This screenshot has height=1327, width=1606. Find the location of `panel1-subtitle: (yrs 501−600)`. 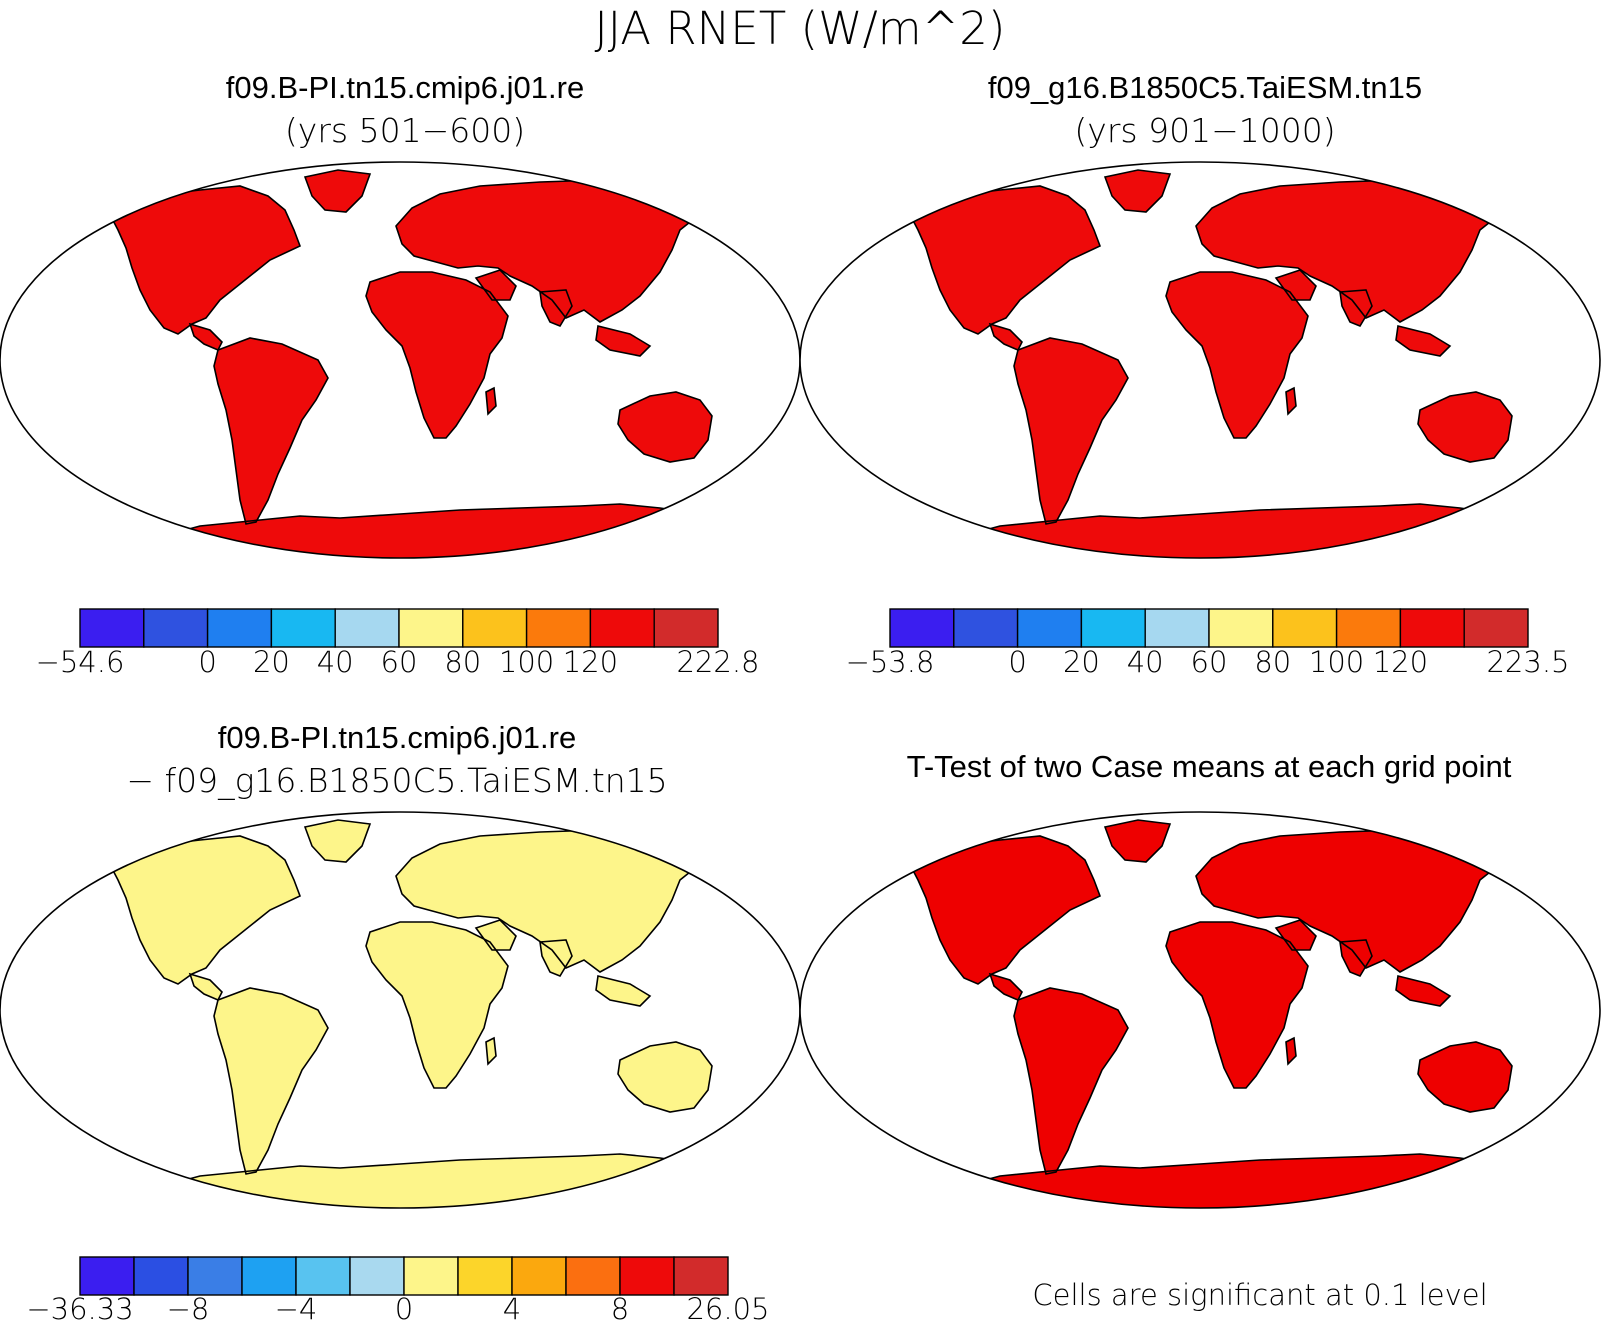

panel1-subtitle: (yrs 501−600) is located at coordinates (405, 130).